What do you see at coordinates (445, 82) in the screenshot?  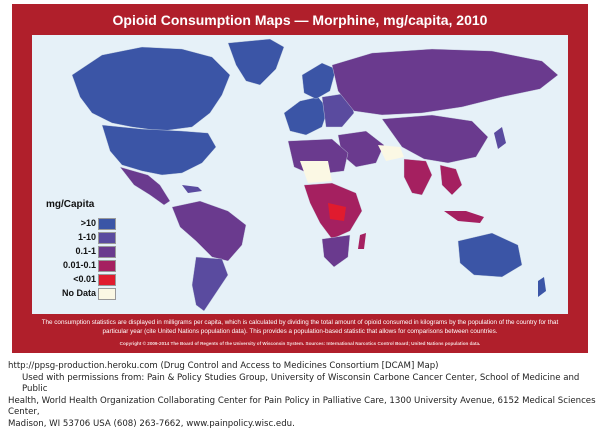 I see `region-russia` at bounding box center [445, 82].